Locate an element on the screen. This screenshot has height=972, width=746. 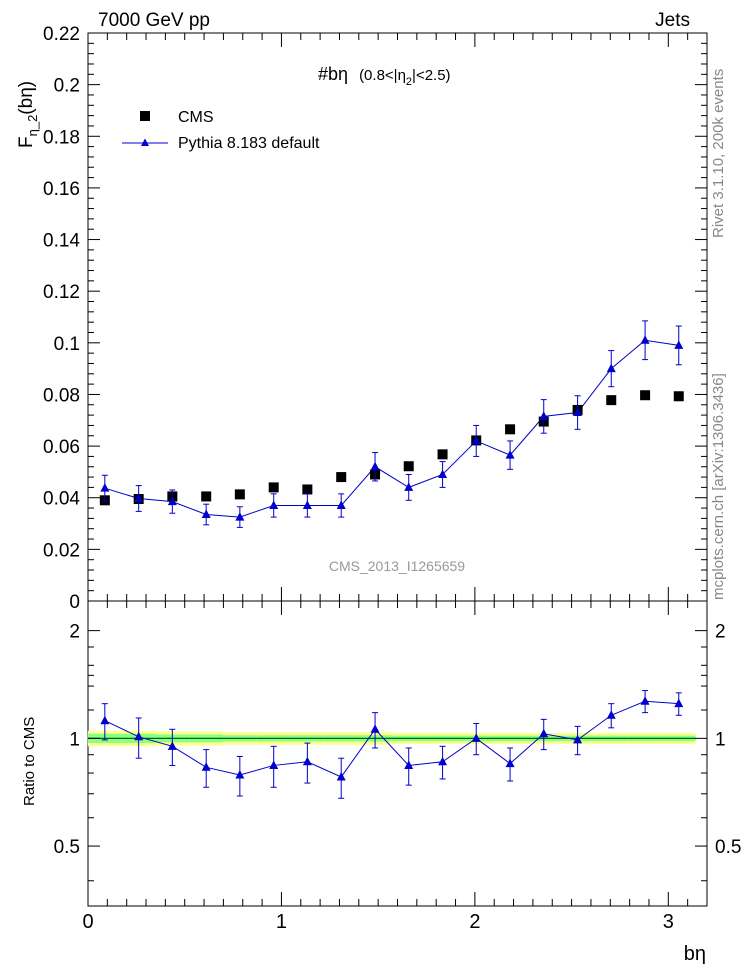
ratio-data is located at coordinates (392, 744).